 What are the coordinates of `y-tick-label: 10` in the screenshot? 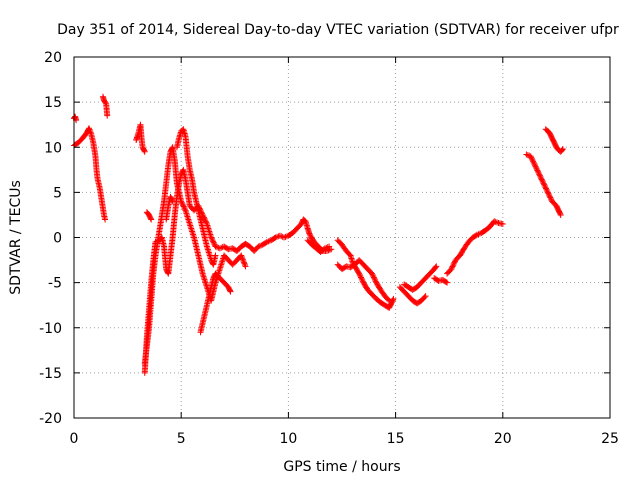 It's located at (53, 148).